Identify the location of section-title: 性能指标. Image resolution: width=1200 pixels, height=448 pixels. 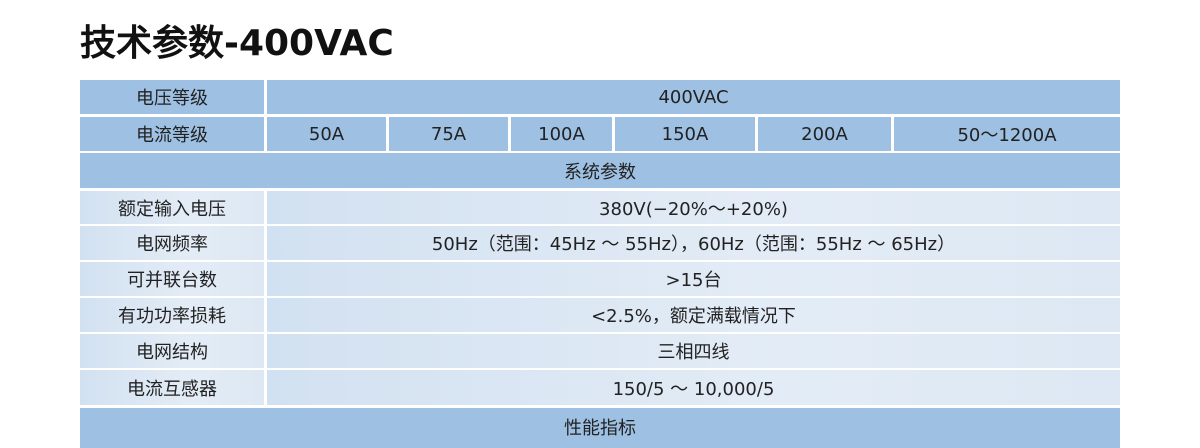
(600, 428).